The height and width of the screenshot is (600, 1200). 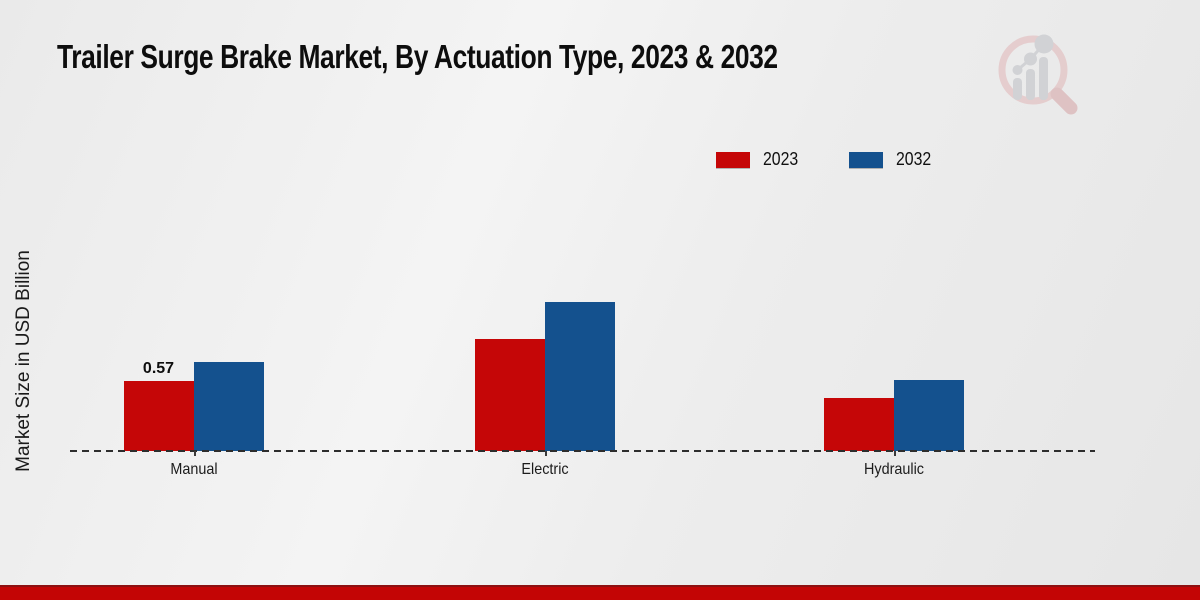 I want to click on footer-red-band, so click(x=600, y=592).